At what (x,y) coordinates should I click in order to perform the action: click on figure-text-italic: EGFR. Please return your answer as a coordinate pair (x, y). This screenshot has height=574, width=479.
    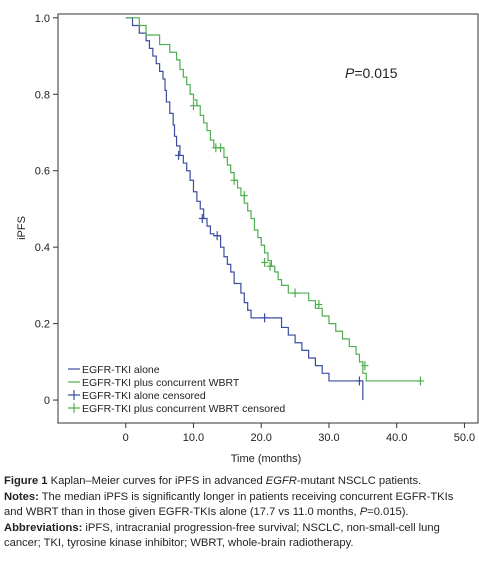
    Looking at the image, I should click on (281, 481).